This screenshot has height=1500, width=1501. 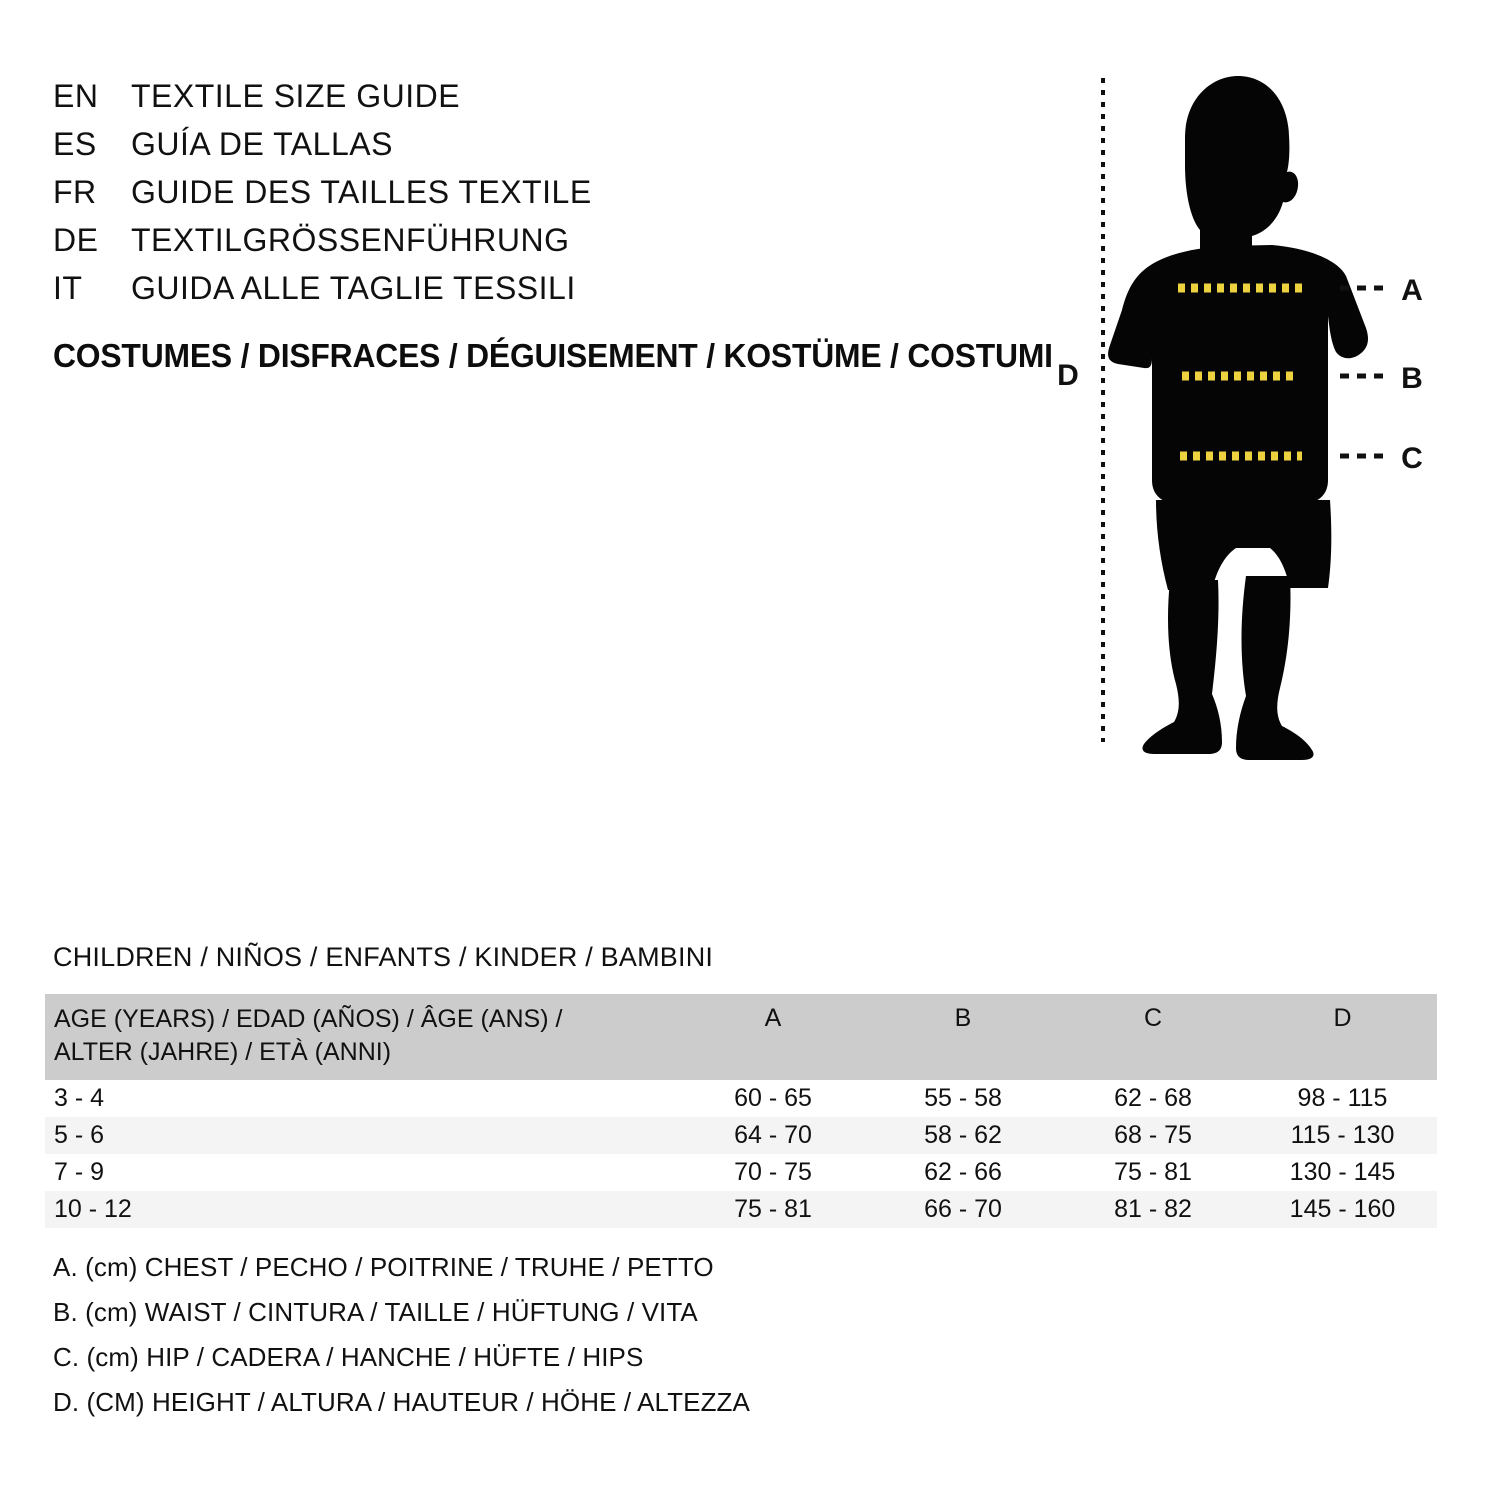 What do you see at coordinates (1412, 458) in the screenshot?
I see `hip-label-c: C` at bounding box center [1412, 458].